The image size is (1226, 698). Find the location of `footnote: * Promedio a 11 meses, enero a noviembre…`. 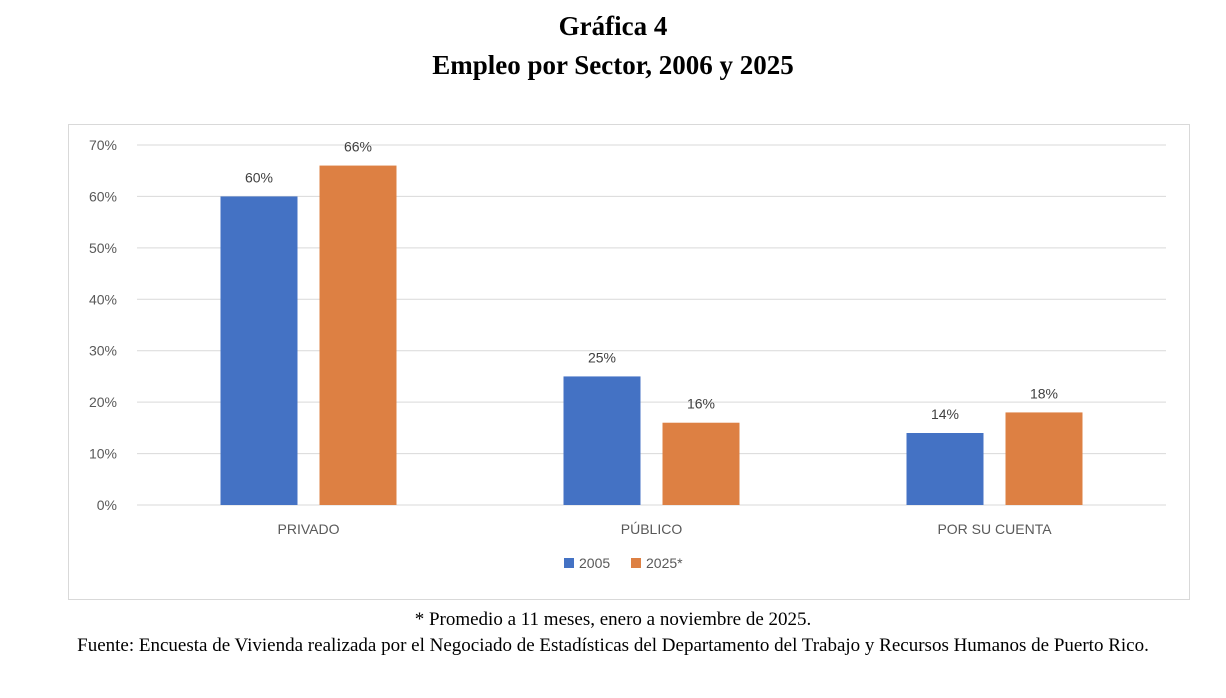

footnote: * Promedio a 11 meses, enero a noviembre… is located at coordinates (613, 619).